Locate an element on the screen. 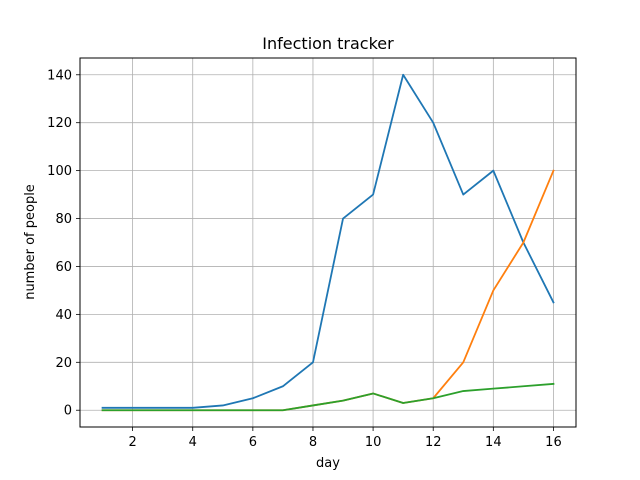 Image resolution: width=640 pixels, height=480 pixels. x-tick-label: 8 is located at coordinates (313, 442).